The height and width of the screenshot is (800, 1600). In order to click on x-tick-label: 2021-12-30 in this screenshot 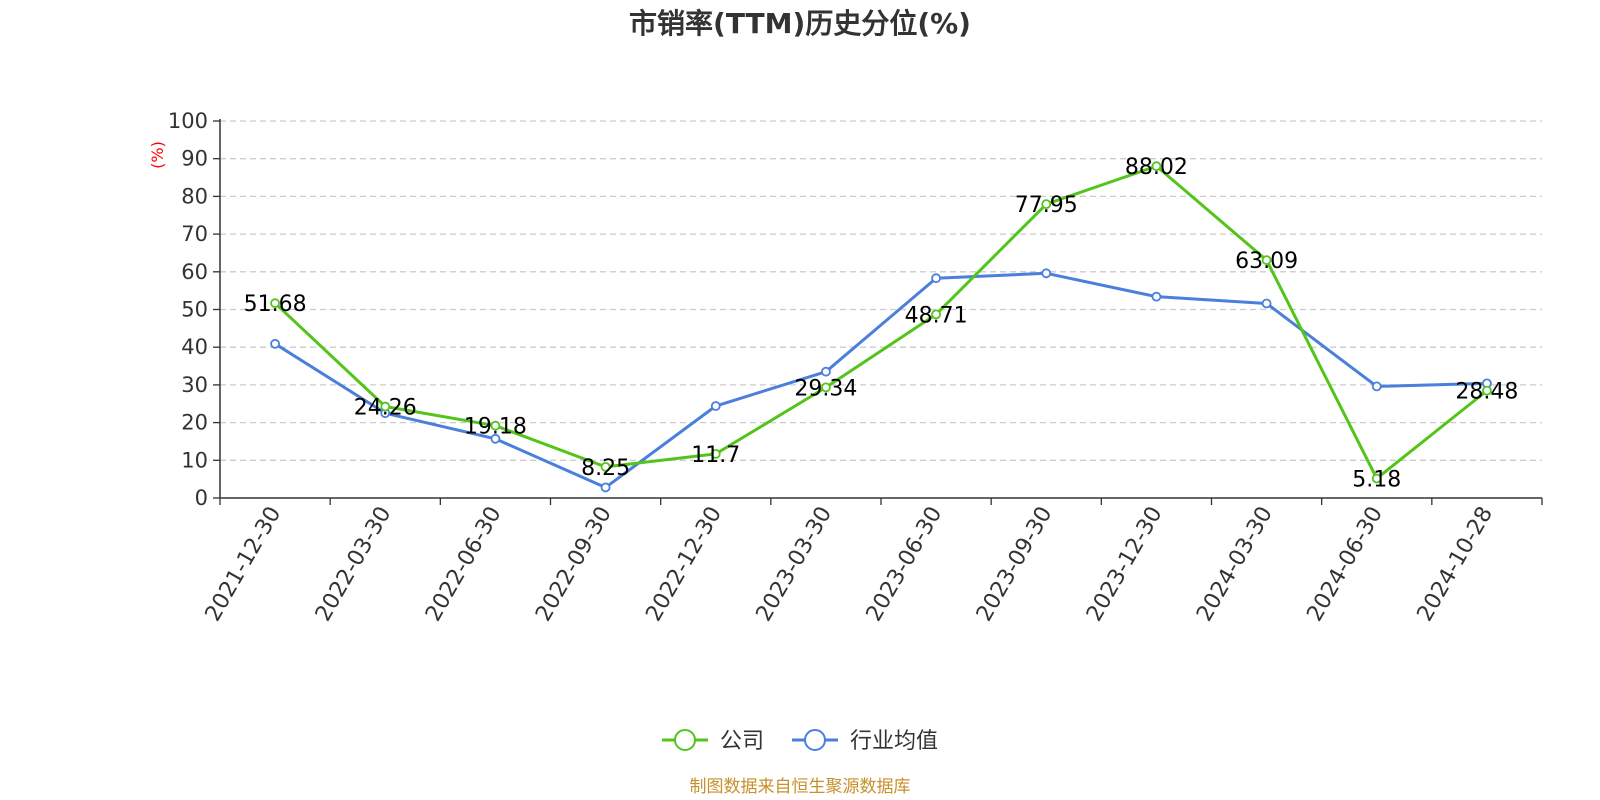, I will do `click(244, 564)`.